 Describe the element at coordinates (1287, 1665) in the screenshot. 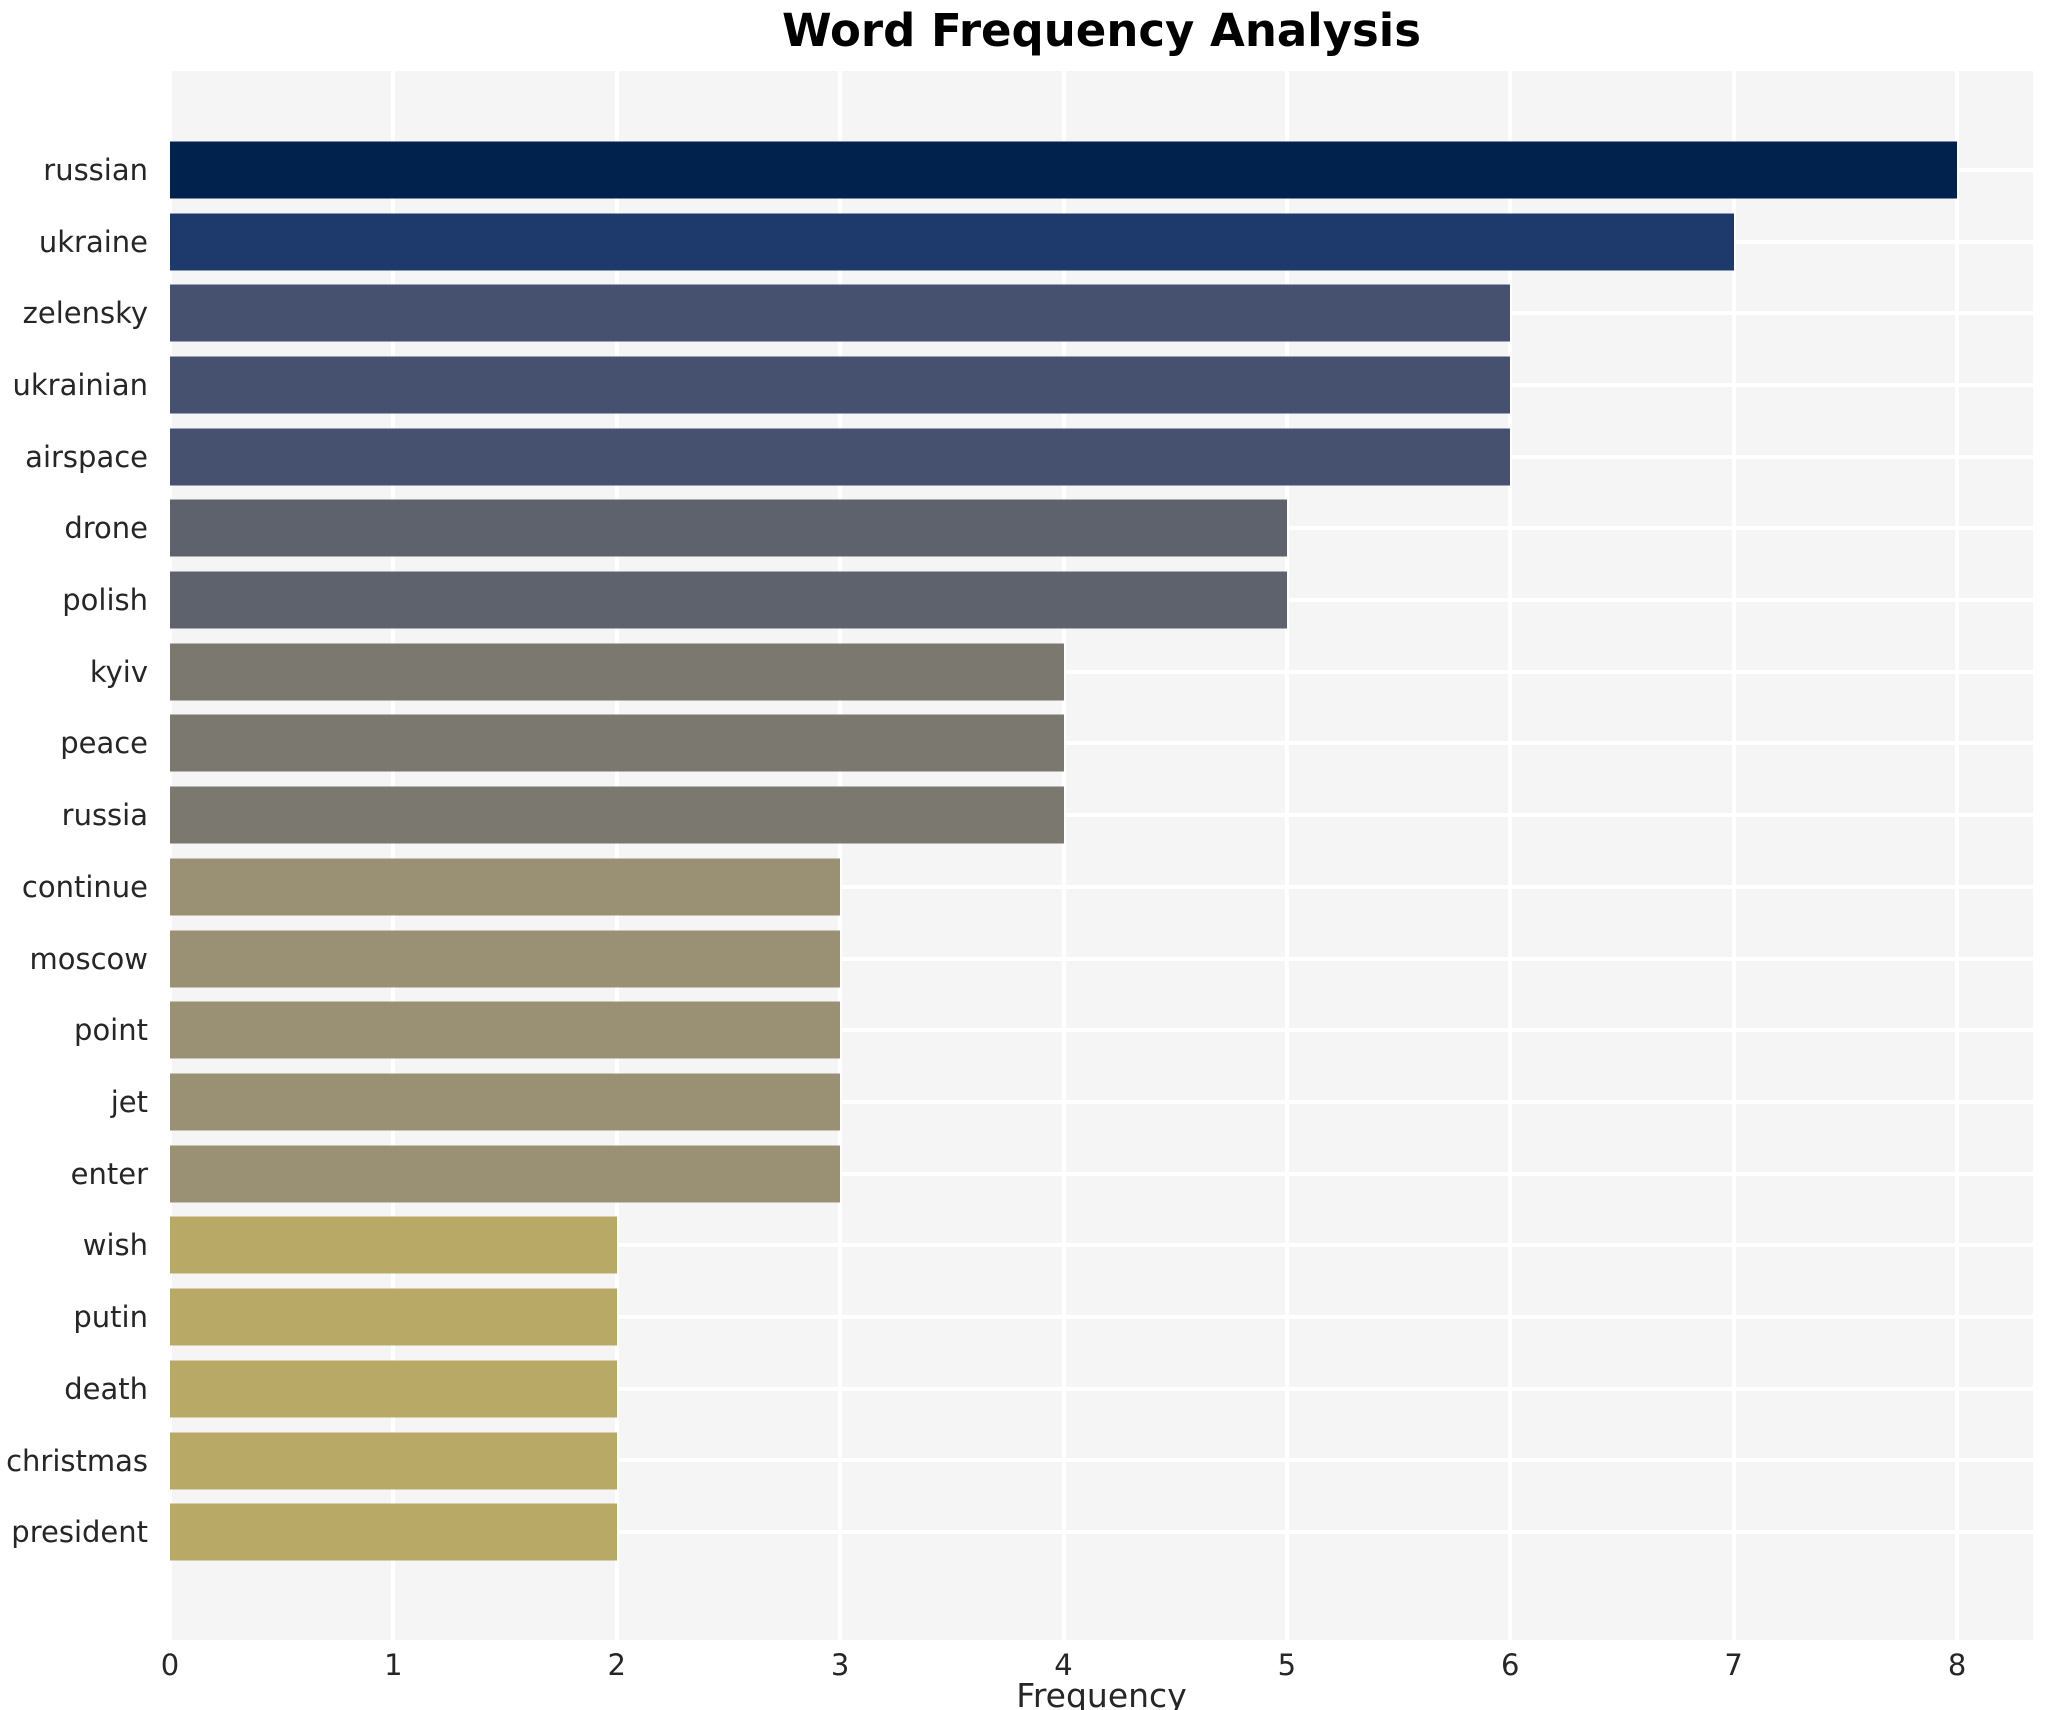

I see `x-tick-label-5: 5` at that location.